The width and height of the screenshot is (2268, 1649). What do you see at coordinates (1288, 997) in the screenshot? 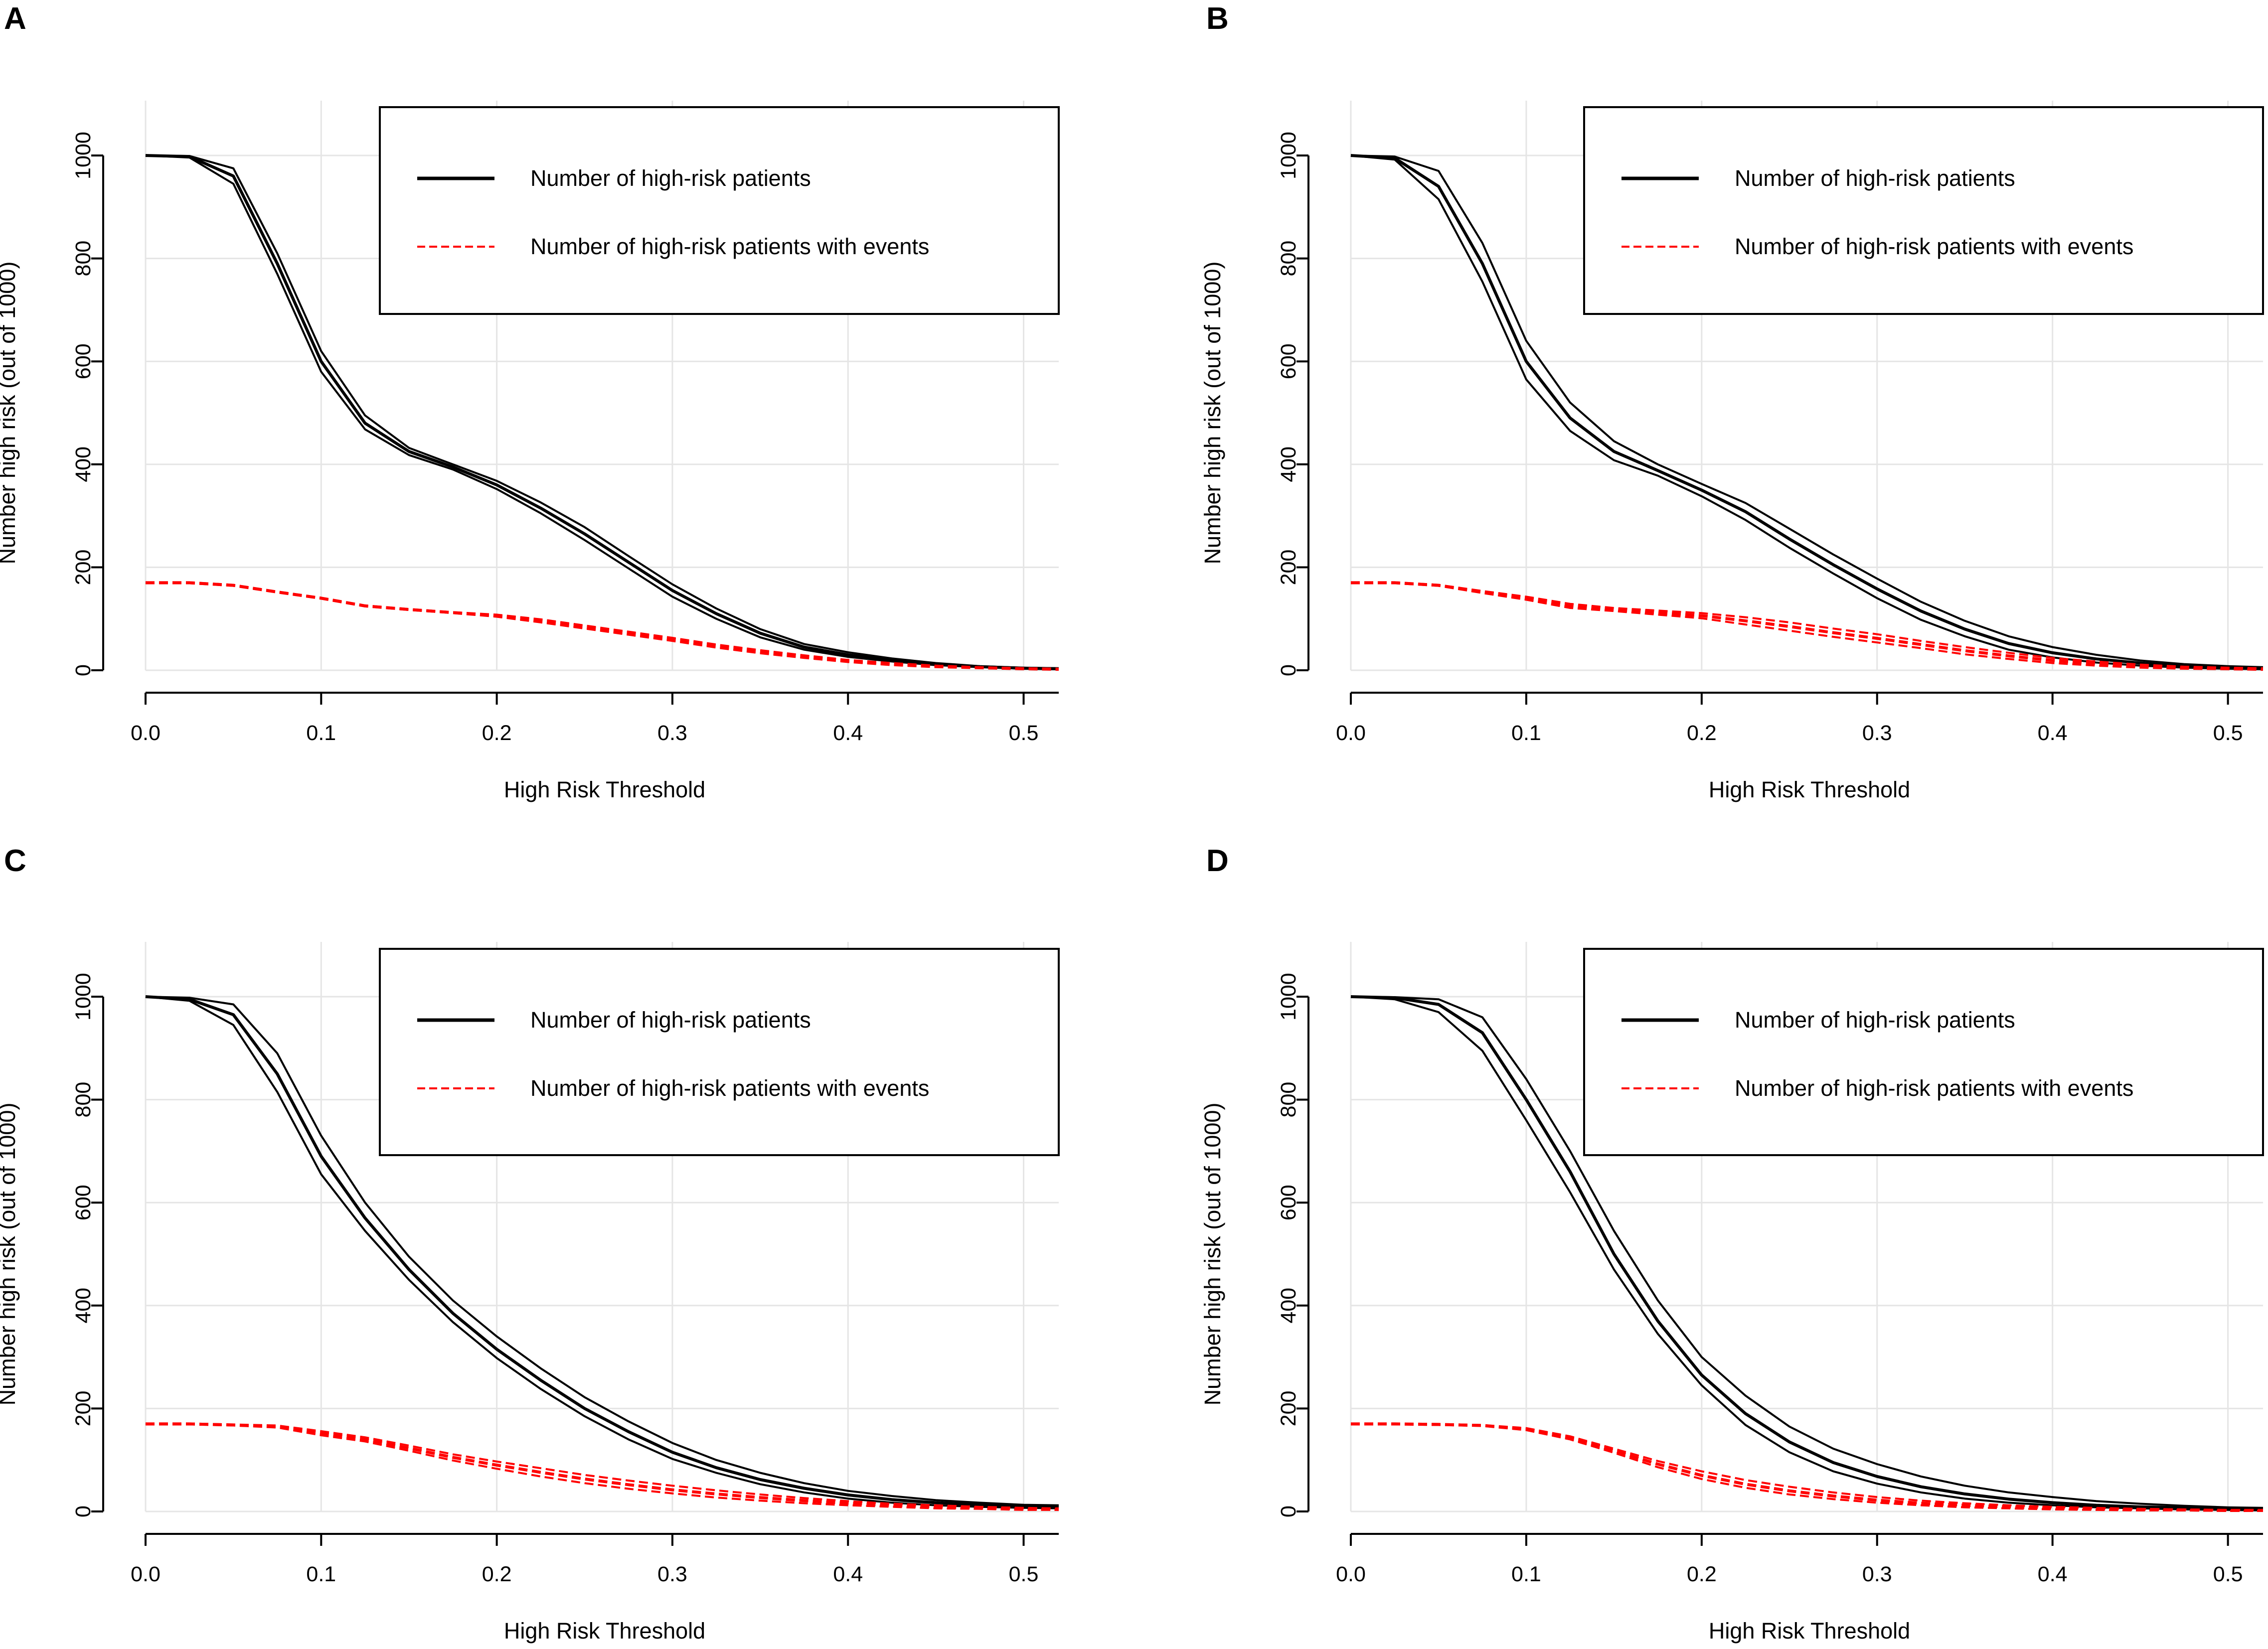
I see `panel-d-y-tick-label-5: 1000` at bounding box center [1288, 997].